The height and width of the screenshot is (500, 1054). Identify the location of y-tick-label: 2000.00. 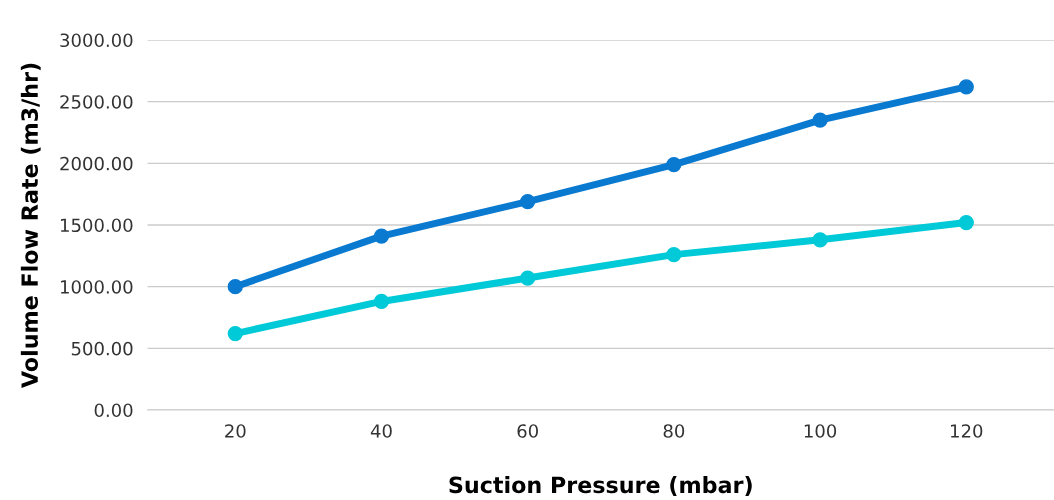
(96, 163).